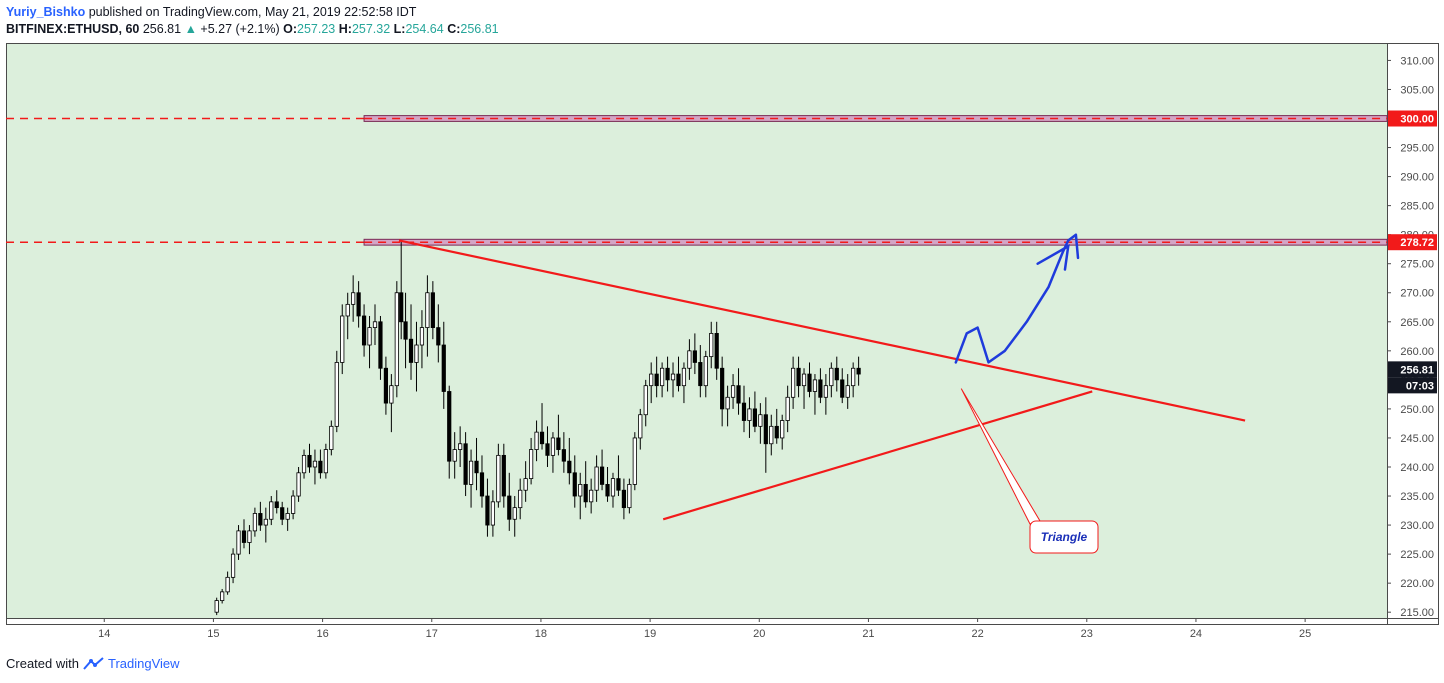 Image resolution: width=1444 pixels, height=683 pixels. What do you see at coordinates (46, 12) in the screenshot?
I see `author-link: Yuriy_Bishko` at bounding box center [46, 12].